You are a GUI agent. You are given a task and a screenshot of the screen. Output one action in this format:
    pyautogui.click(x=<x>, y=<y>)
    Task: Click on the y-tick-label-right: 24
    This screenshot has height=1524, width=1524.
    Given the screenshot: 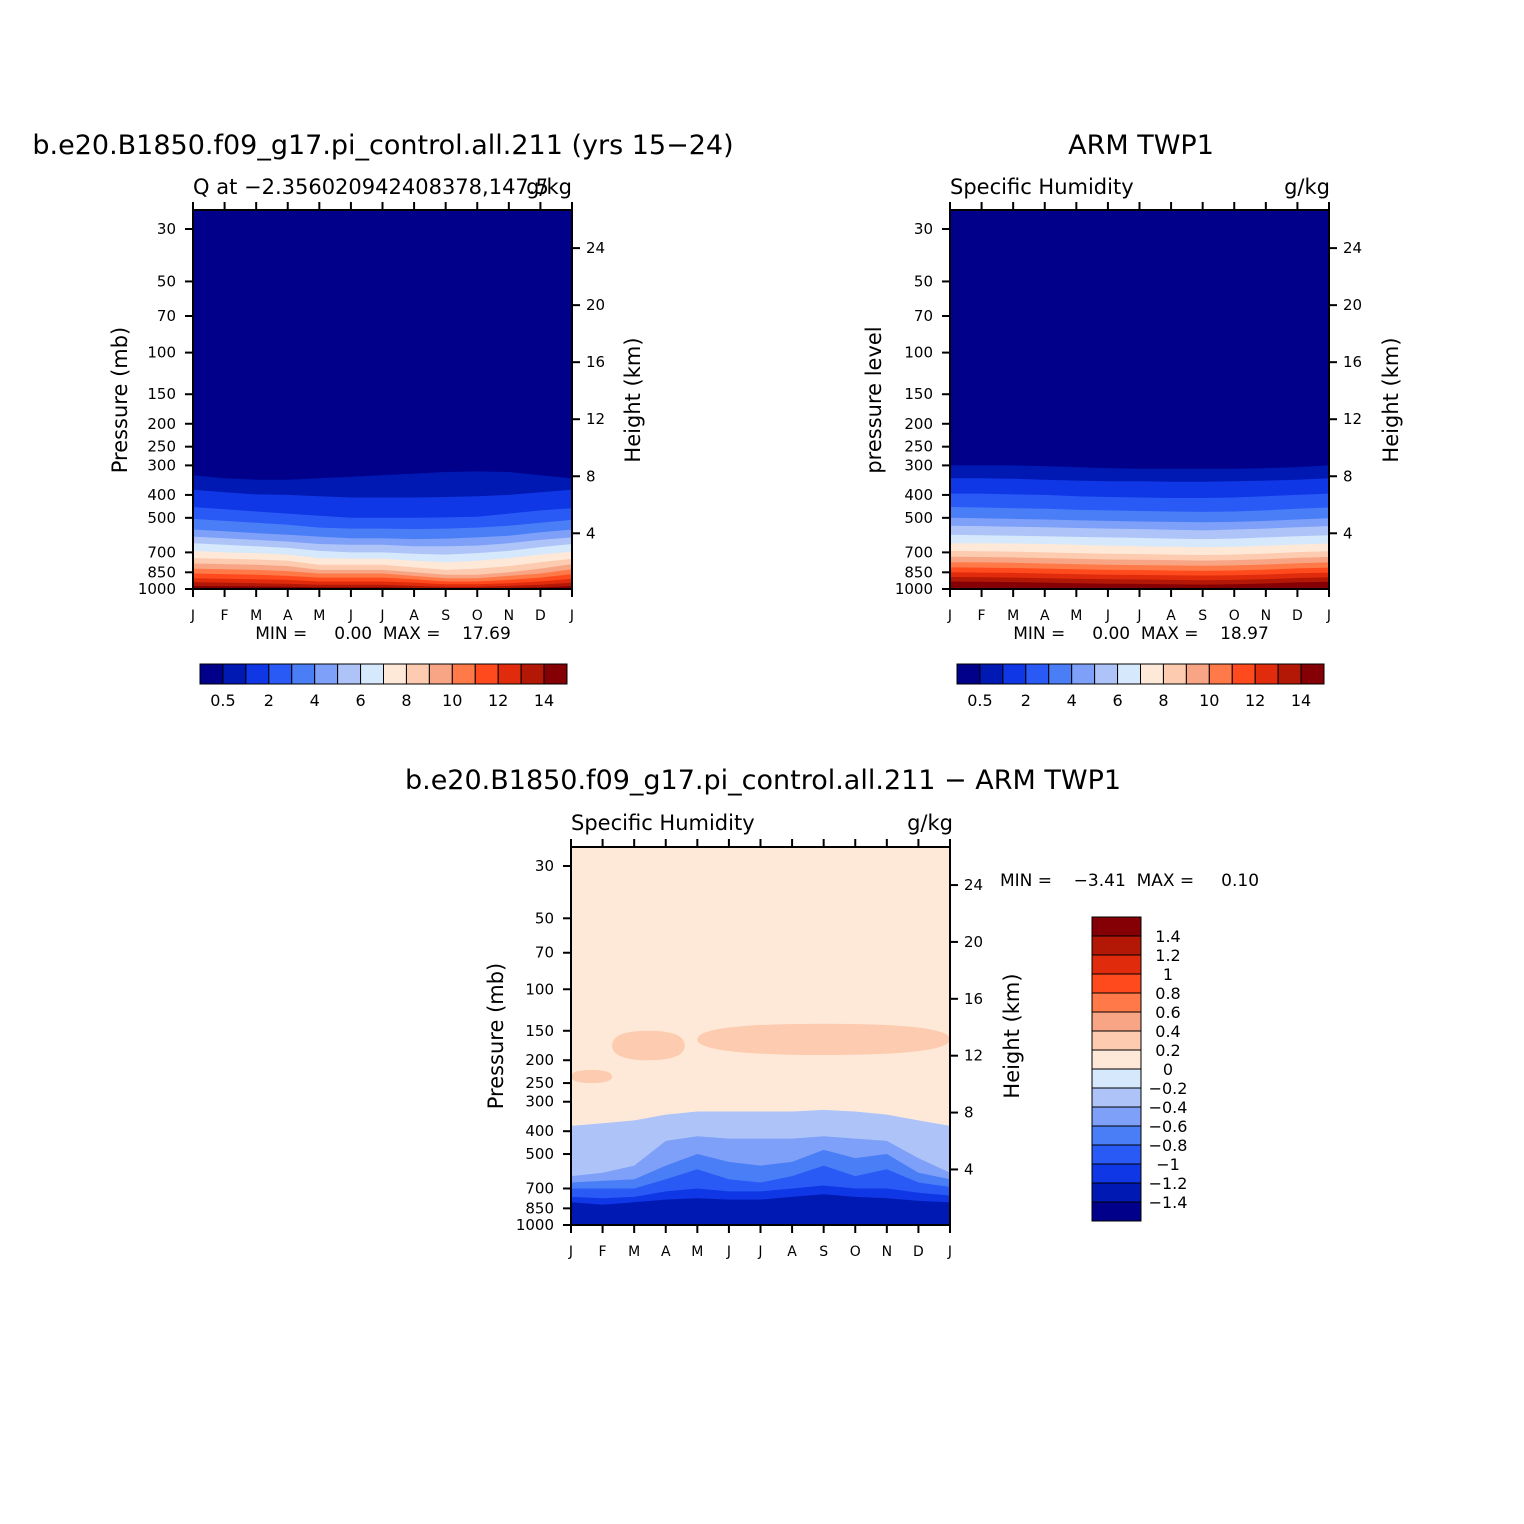 What is the action you would take?
    pyautogui.click(x=1352, y=248)
    